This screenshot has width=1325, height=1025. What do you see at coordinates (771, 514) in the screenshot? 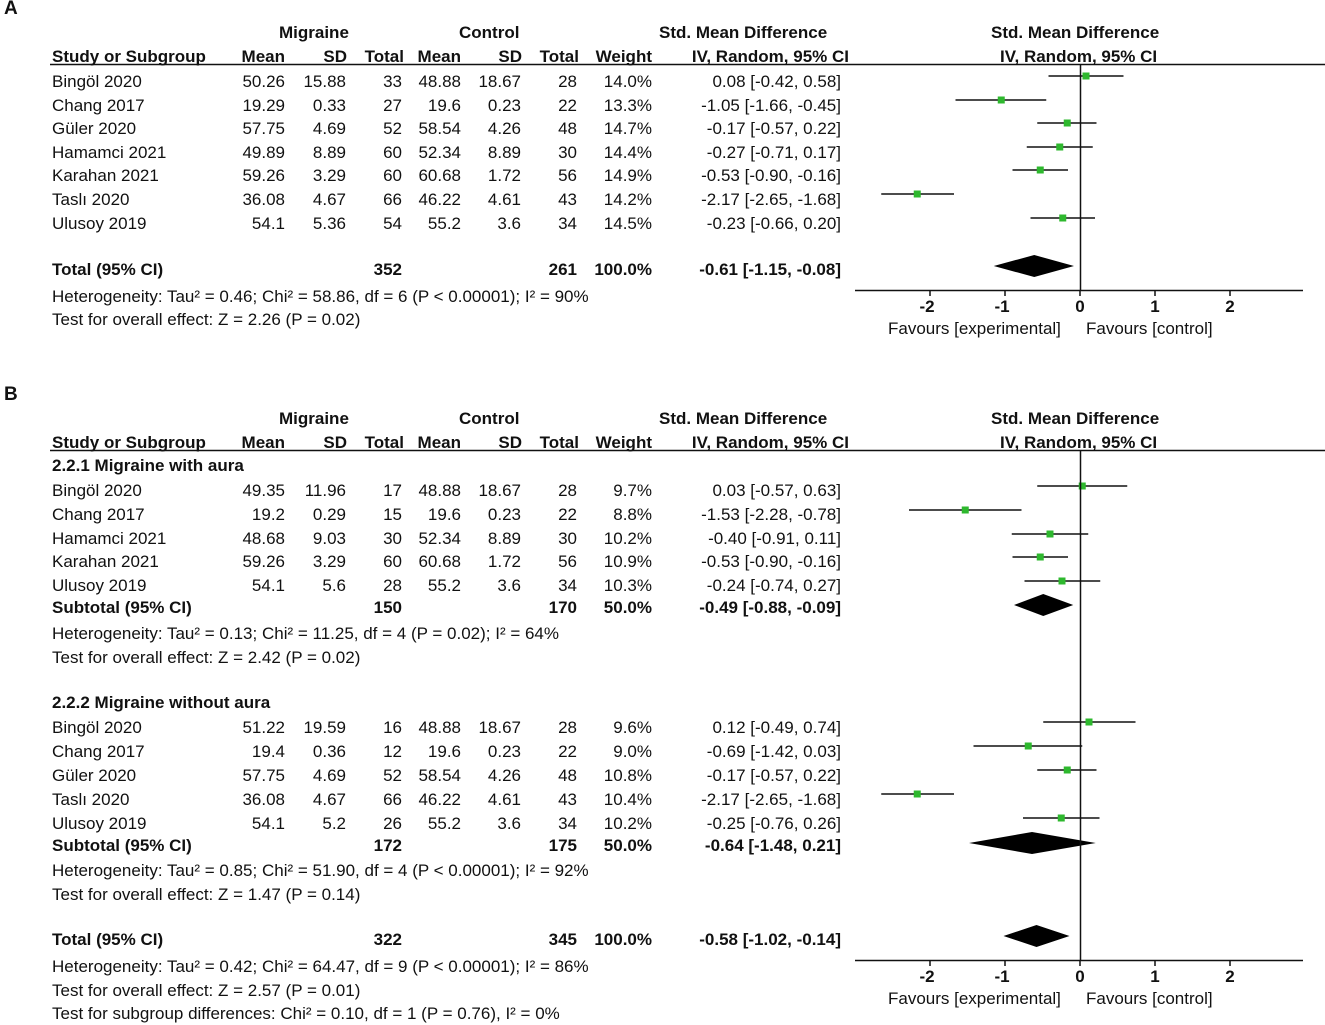
I see `effect-ci: -1.53 [-2.28, -0.78]` at bounding box center [771, 514].